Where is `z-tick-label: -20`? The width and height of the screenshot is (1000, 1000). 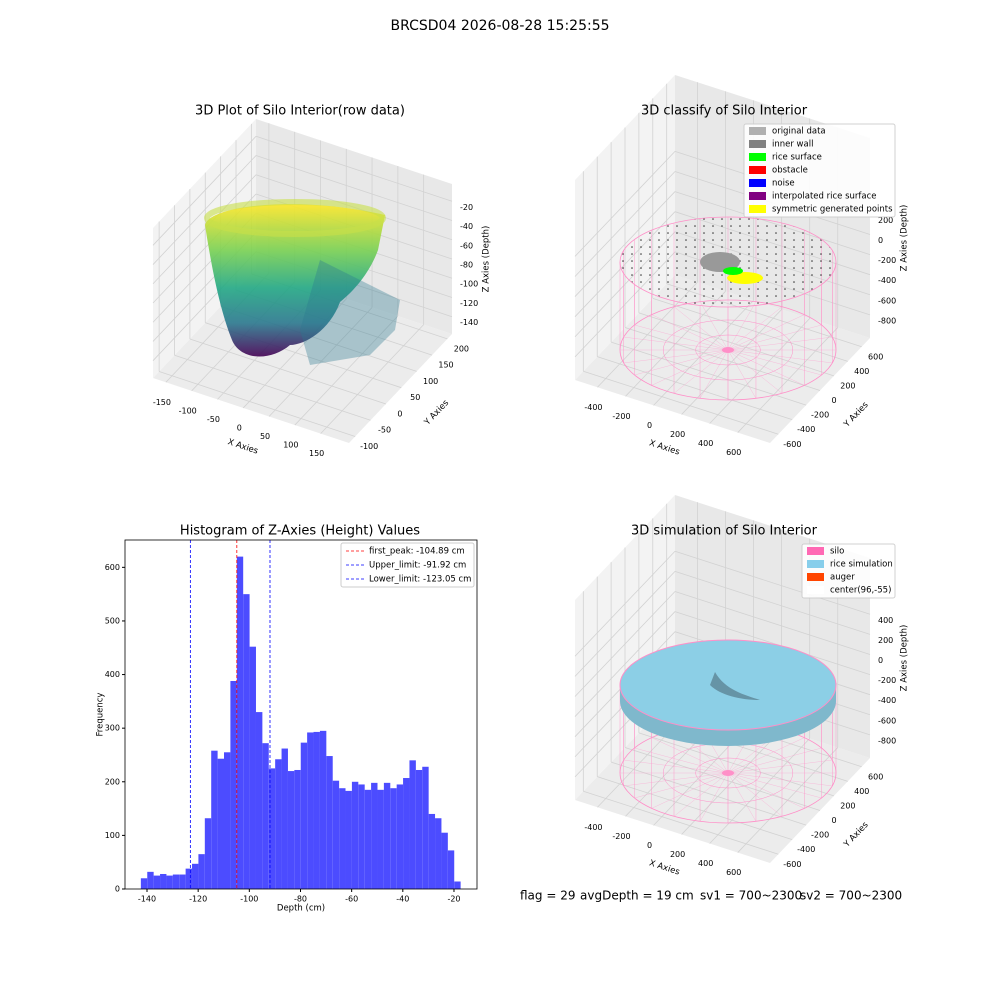
z-tick-label: -20 is located at coordinates (466, 207).